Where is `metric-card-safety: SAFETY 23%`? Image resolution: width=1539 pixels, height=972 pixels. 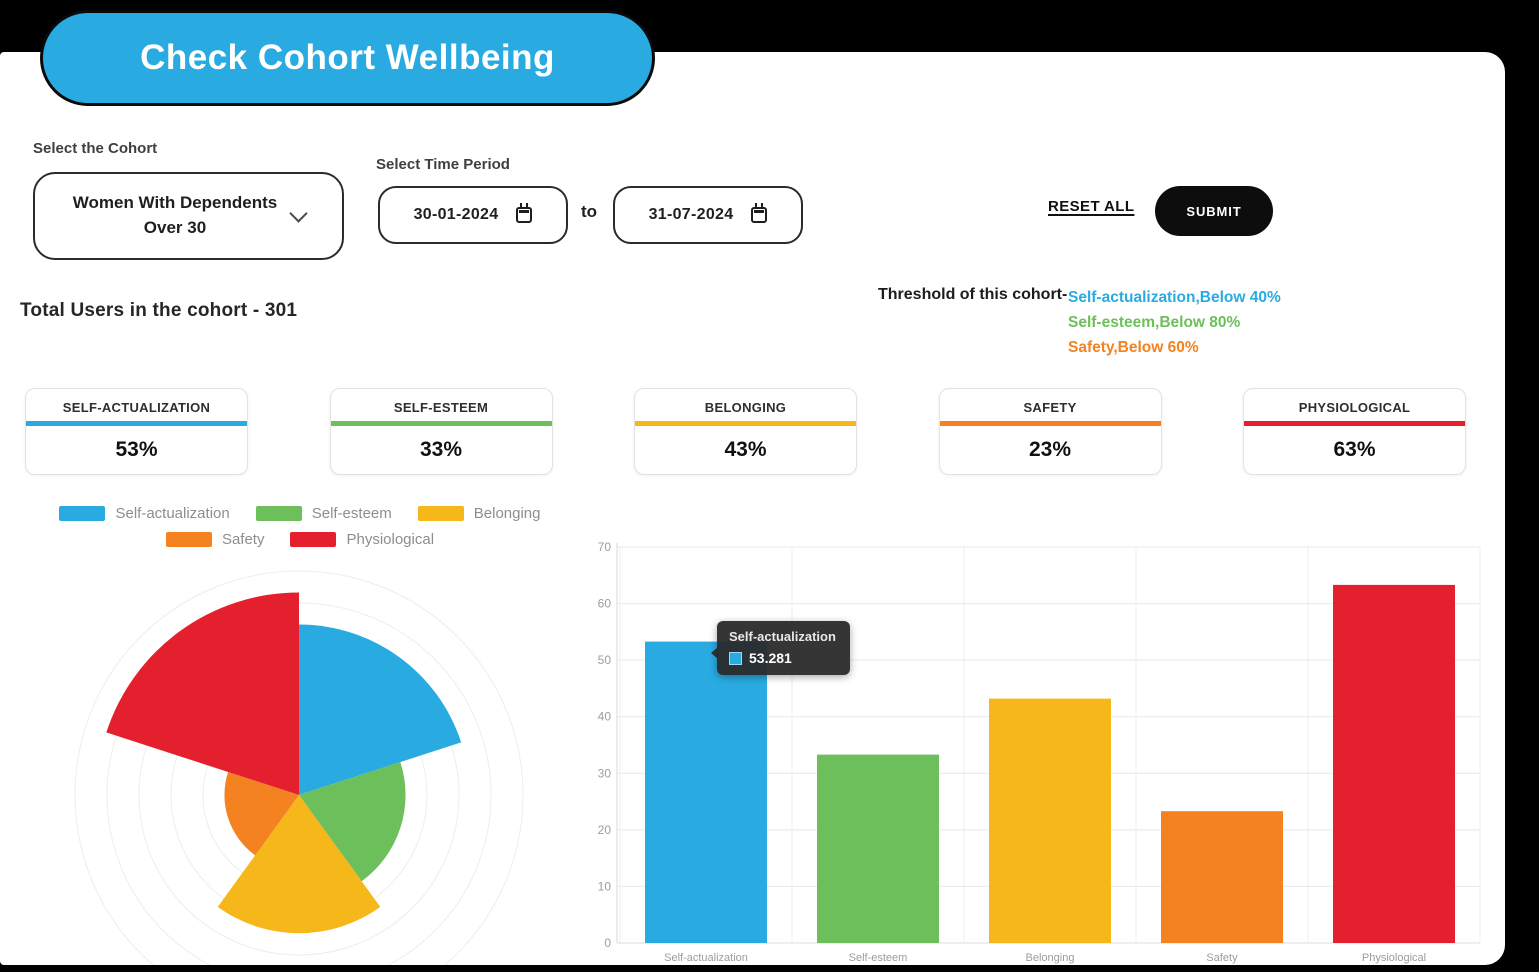
metric-card-safety: SAFETY 23% is located at coordinates (1050, 431).